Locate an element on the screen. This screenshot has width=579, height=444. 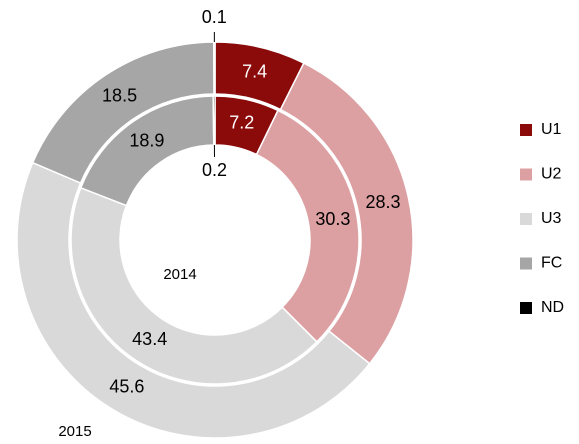
data-label: 7.4 is located at coordinates (254, 71).